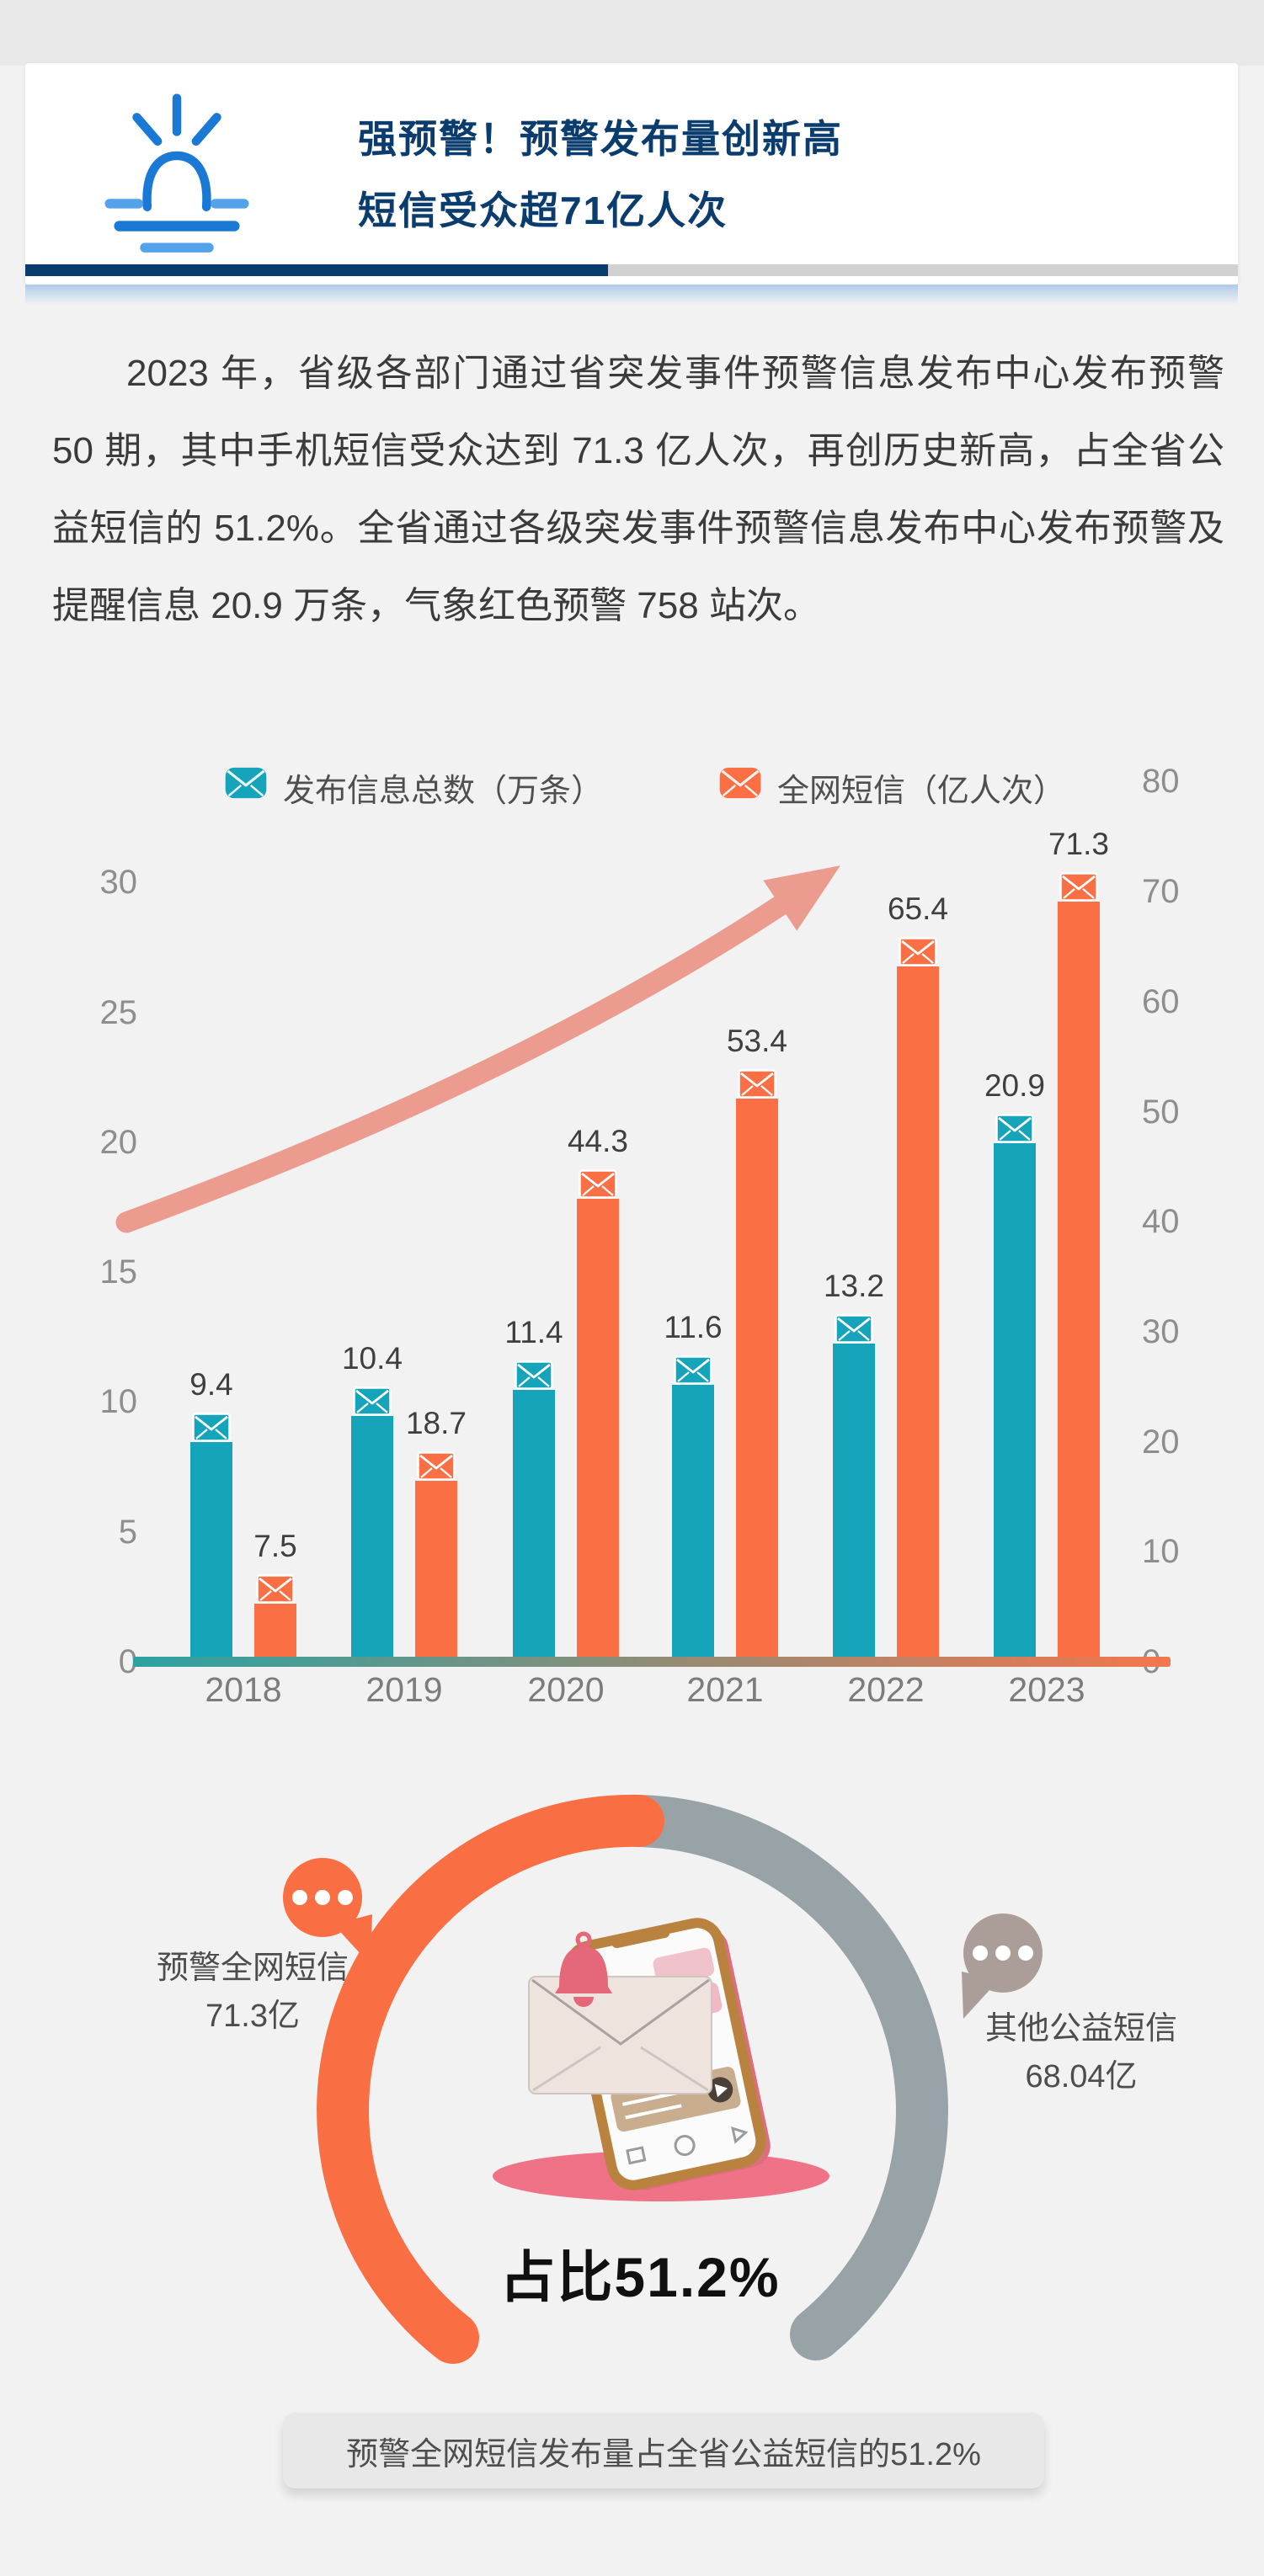 Image resolution: width=1264 pixels, height=2576 pixels. What do you see at coordinates (177, 173) in the screenshot?
I see `sunrise-icon` at bounding box center [177, 173].